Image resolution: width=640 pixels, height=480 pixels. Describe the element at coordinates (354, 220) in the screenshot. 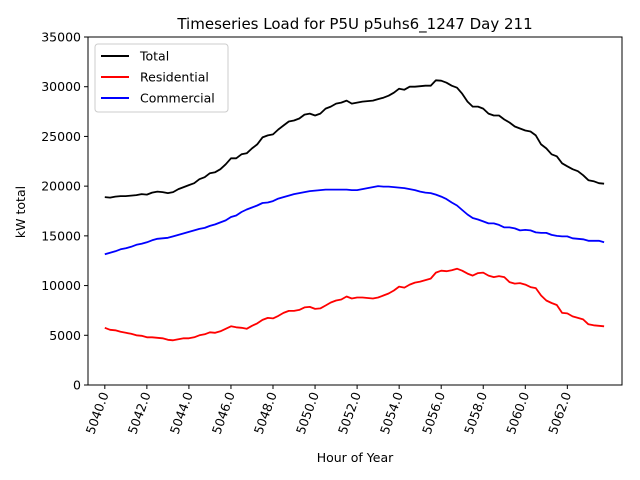

I see `series-line-commercial` at that location.